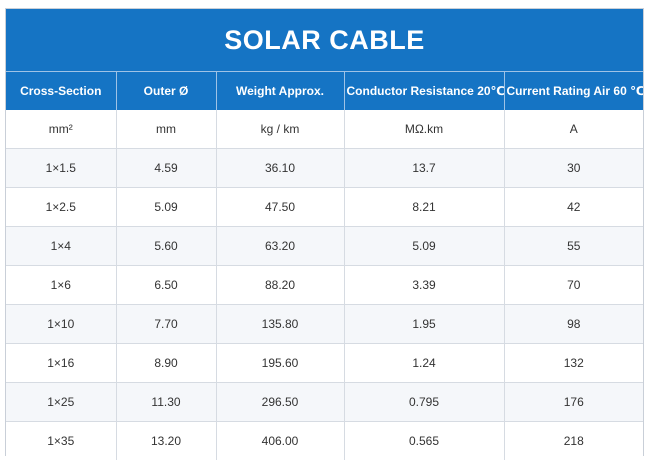 The width and height of the screenshot is (650, 464). What do you see at coordinates (280, 207) in the screenshot?
I see `cell-weight: 47.50` at bounding box center [280, 207].